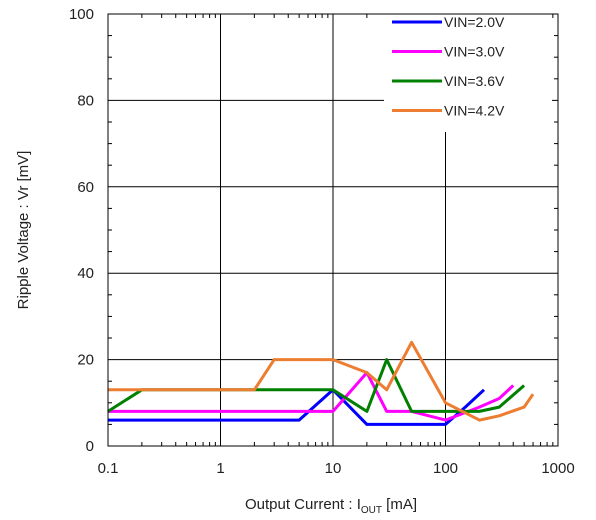 This screenshot has width=596, height=520. I want to click on y-tick-label: 80, so click(85, 100).